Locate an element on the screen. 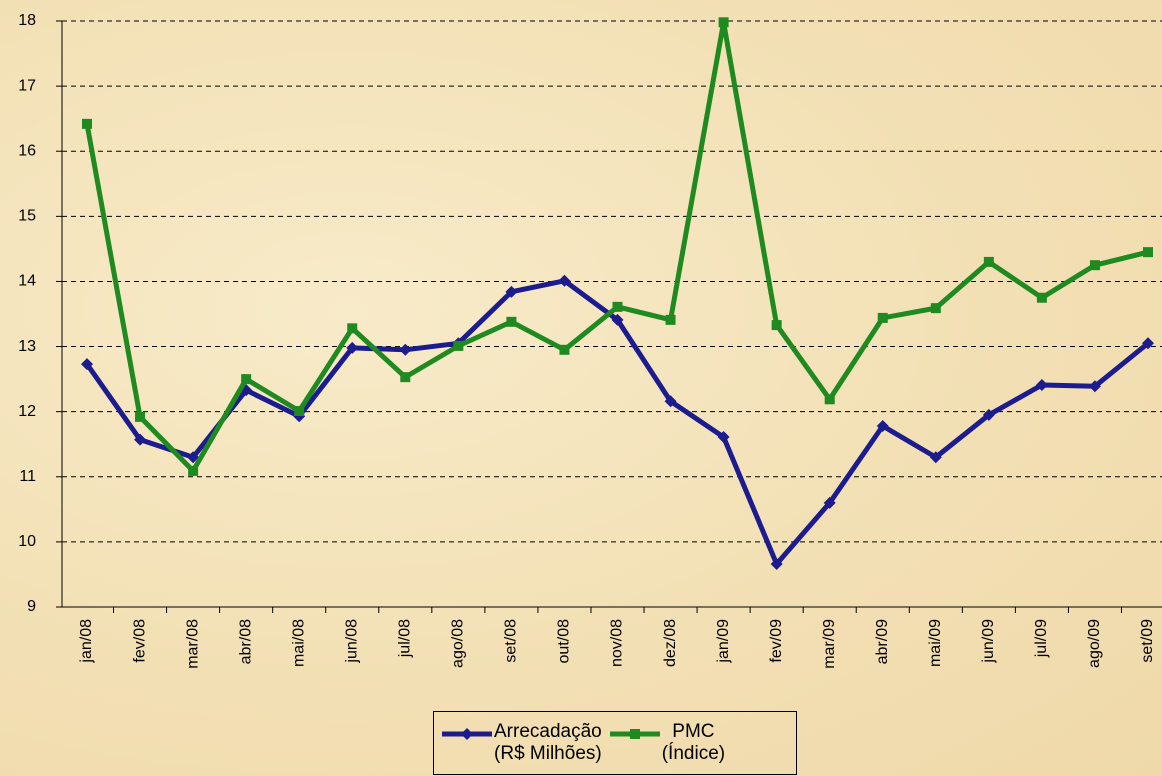 This screenshot has height=776, width=1162. x-tick-label: dez/08 is located at coordinates (670, 643).